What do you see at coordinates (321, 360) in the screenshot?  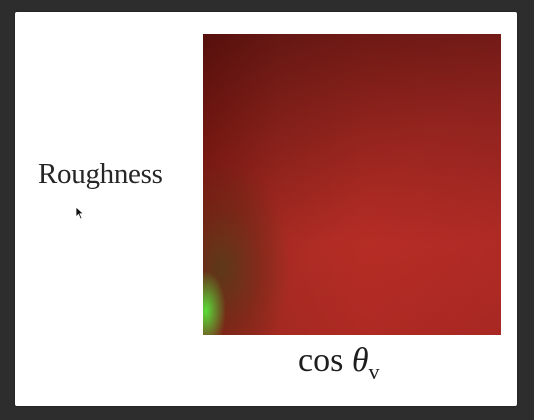 I see `x-axis-func: cos` at bounding box center [321, 360].